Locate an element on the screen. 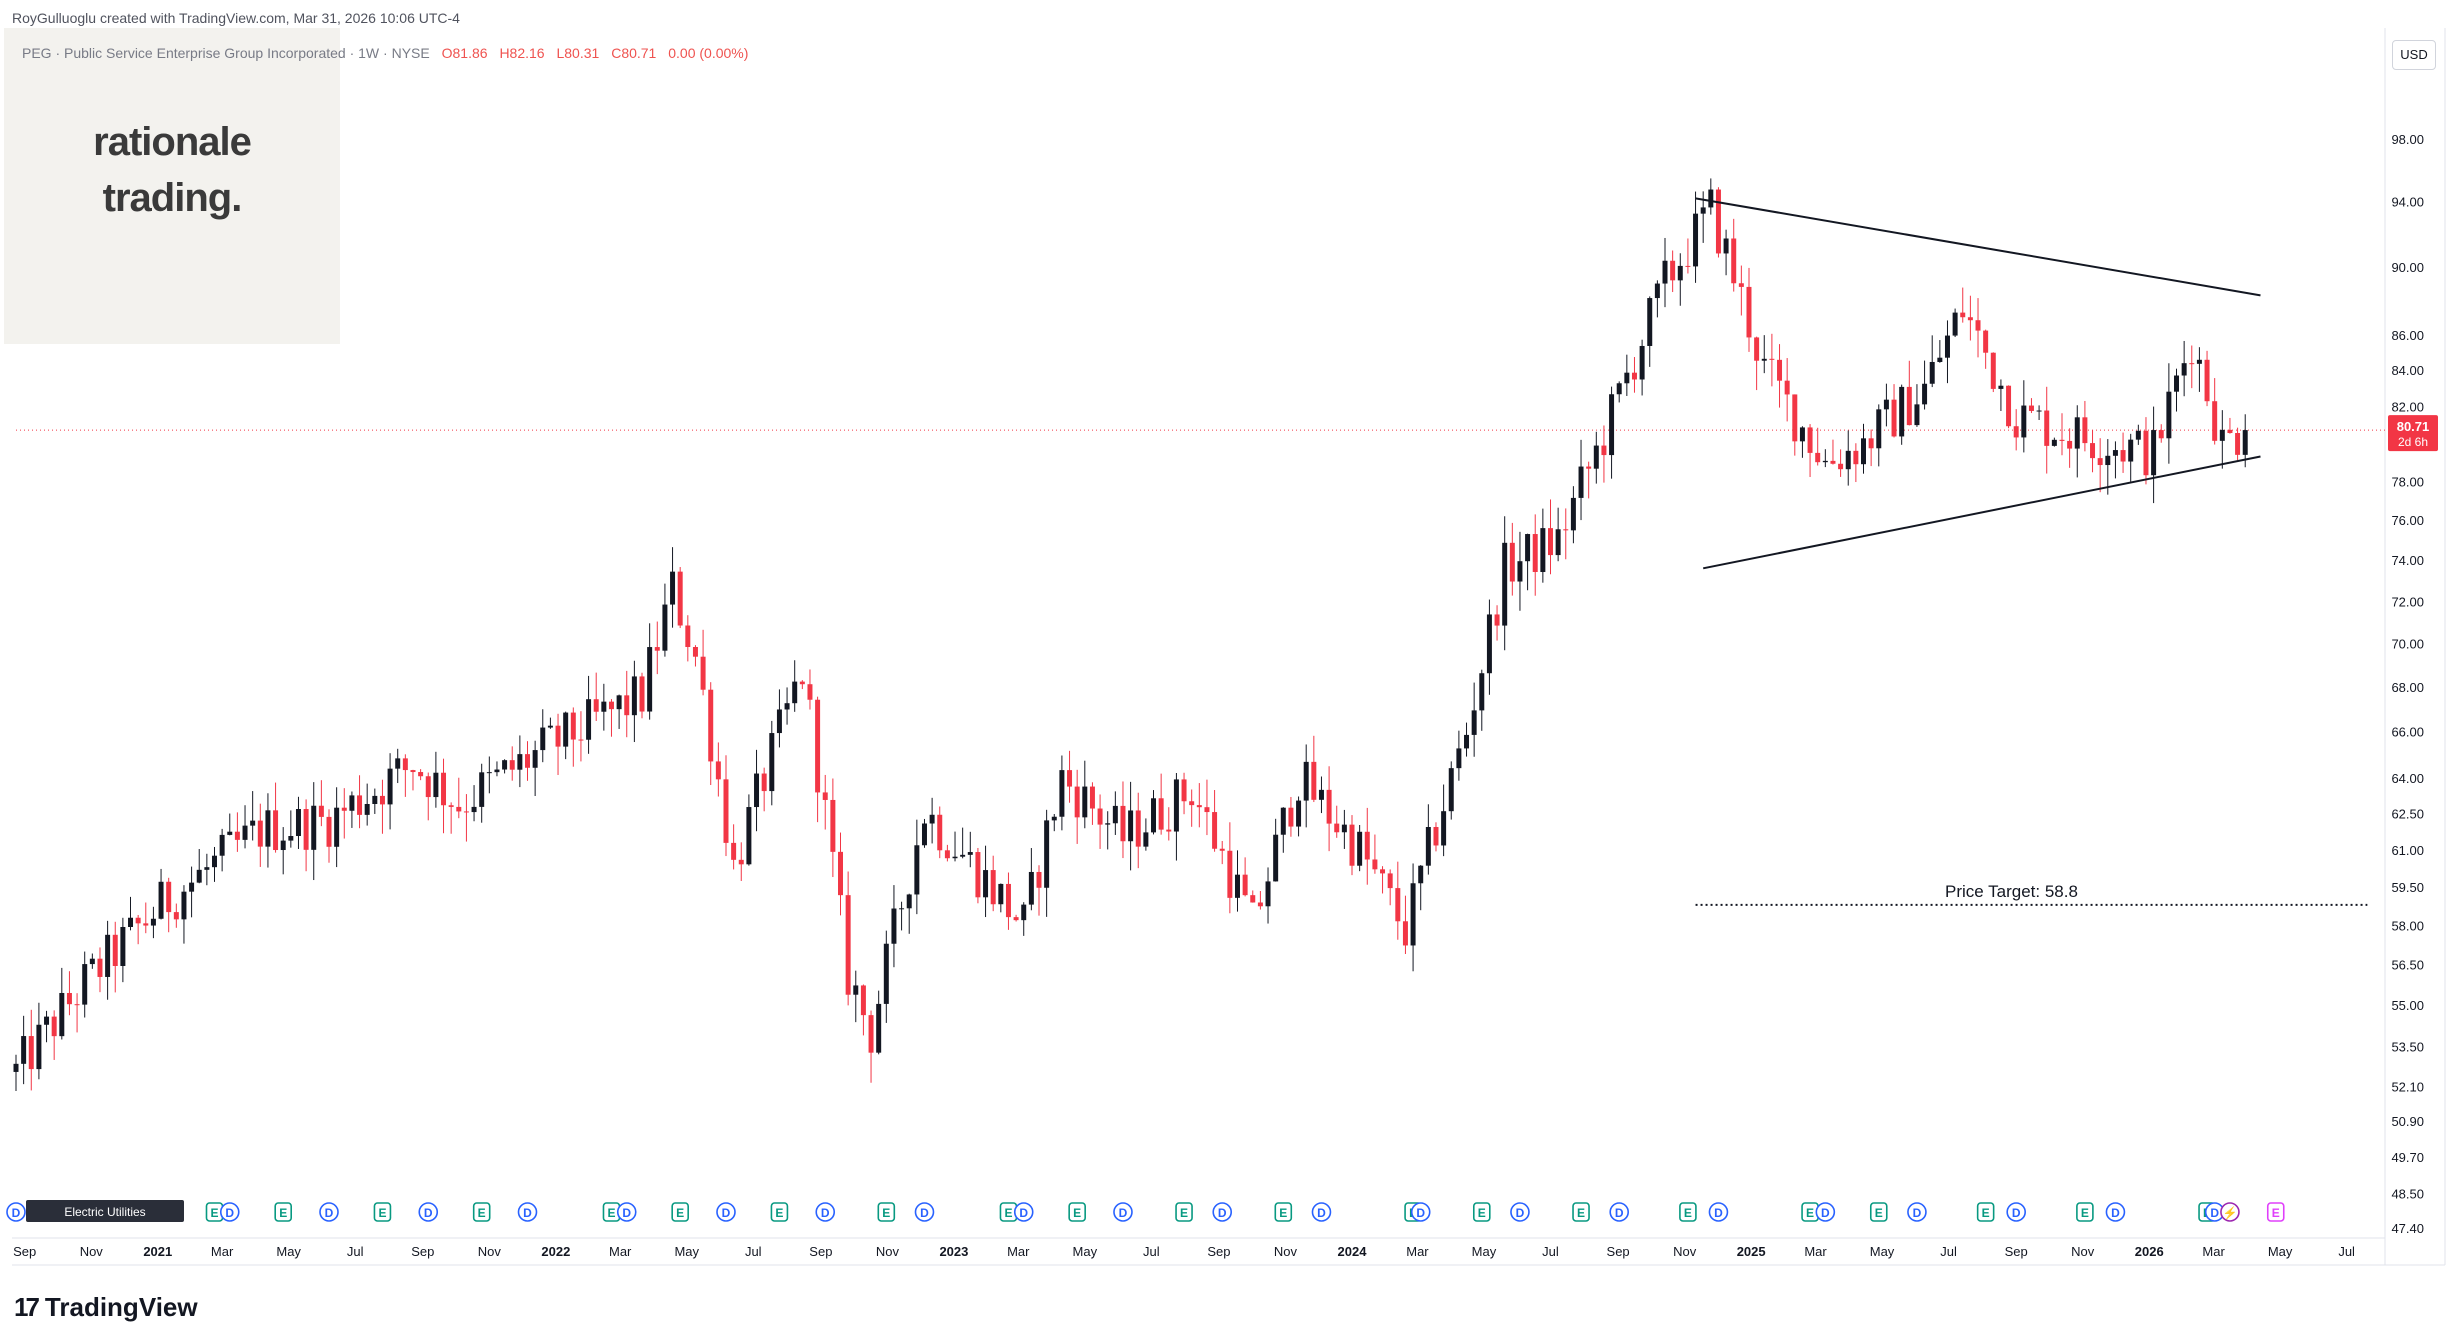 The image size is (2455, 1340). split-icon: ⚡ is located at coordinates (2230, 1212).